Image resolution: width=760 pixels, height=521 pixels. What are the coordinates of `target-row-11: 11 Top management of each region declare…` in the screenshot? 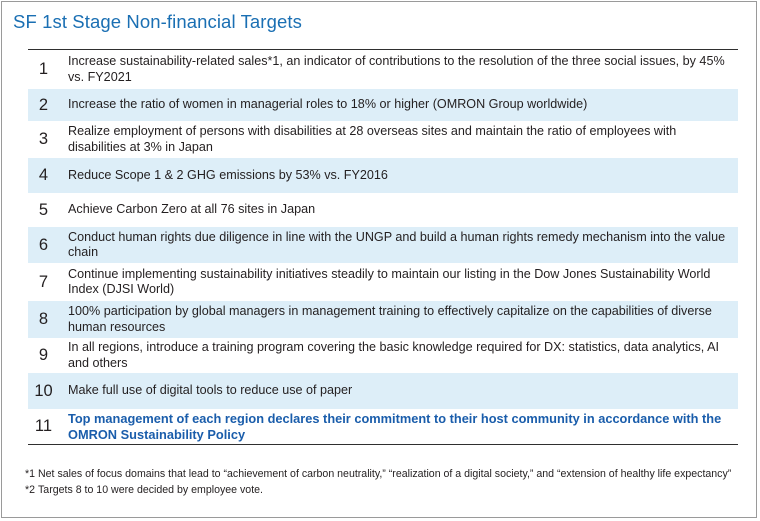 It's located at (383, 426).